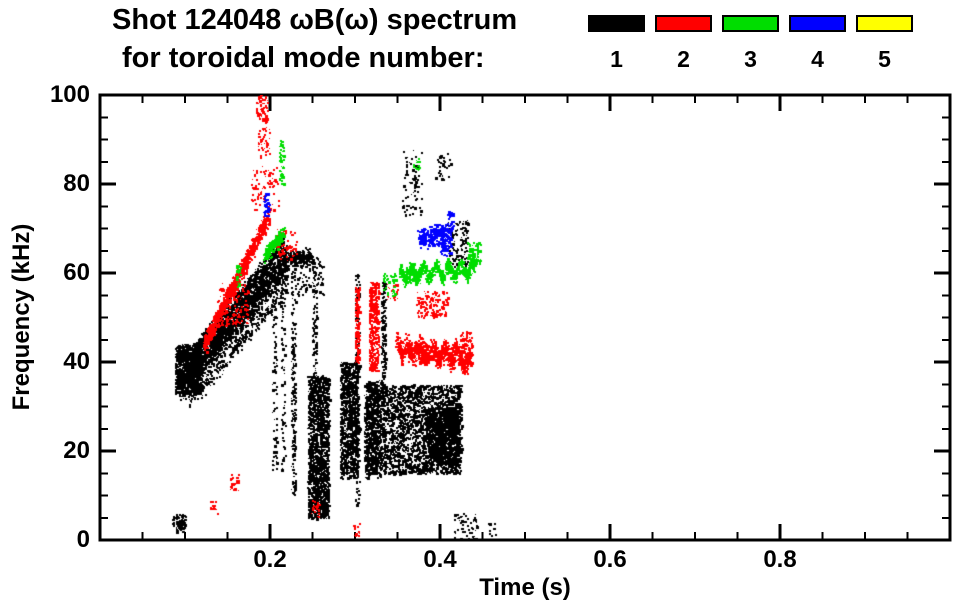 The width and height of the screenshot is (963, 615). What do you see at coordinates (83, 539) in the screenshot?
I see `y-tick-label-0: 0` at bounding box center [83, 539].